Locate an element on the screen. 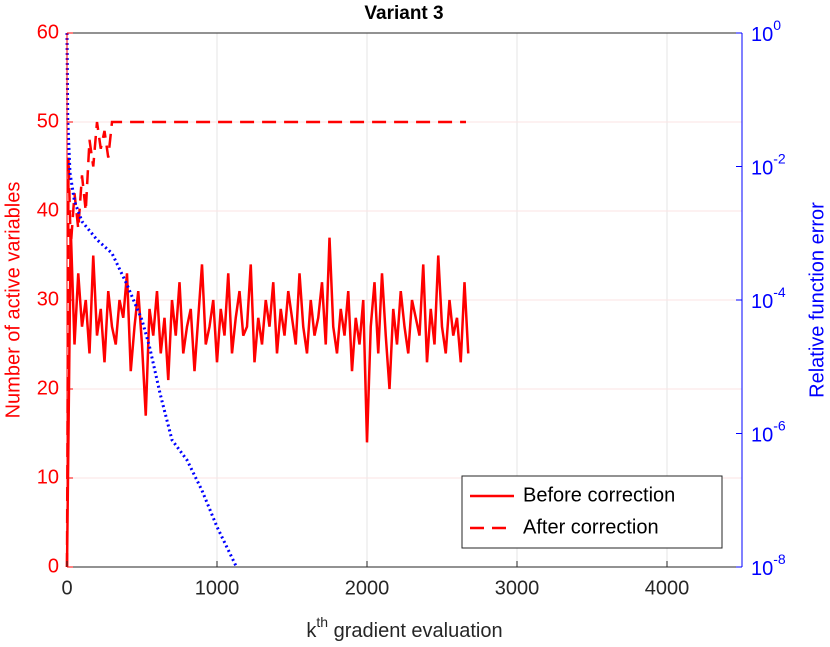 The height and width of the screenshot is (647, 830). x-tick-label: 0 is located at coordinates (66, 588).